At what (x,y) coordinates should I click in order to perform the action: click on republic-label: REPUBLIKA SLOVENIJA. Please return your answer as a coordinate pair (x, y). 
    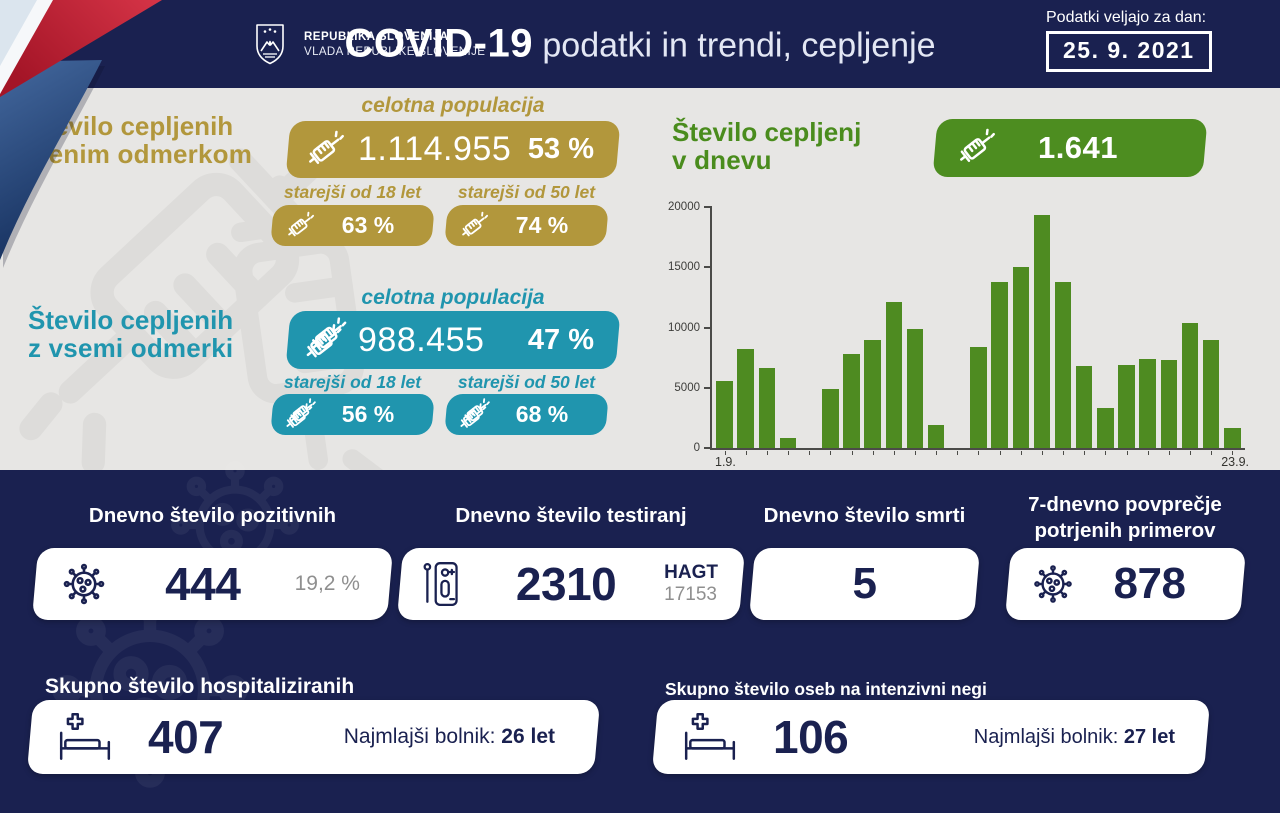
    Looking at the image, I should click on (376, 36).